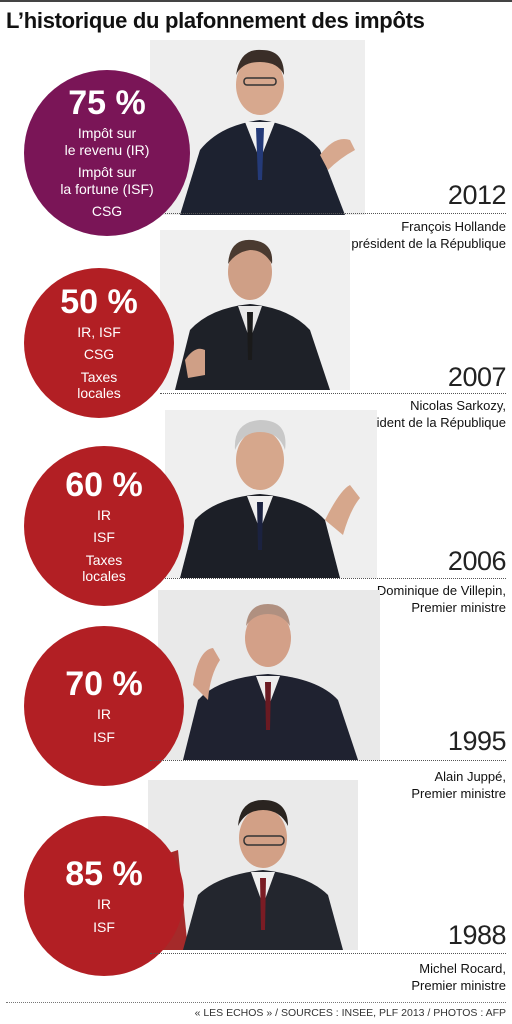  I want to click on person-name: Nicolas Sarkozy,, so click(458, 405).